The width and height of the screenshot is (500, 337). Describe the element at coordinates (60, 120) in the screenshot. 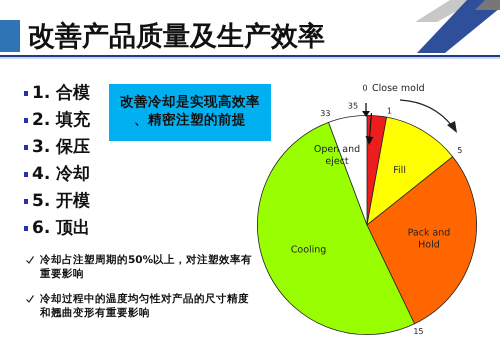

I see `text: 2. 填充` at that location.